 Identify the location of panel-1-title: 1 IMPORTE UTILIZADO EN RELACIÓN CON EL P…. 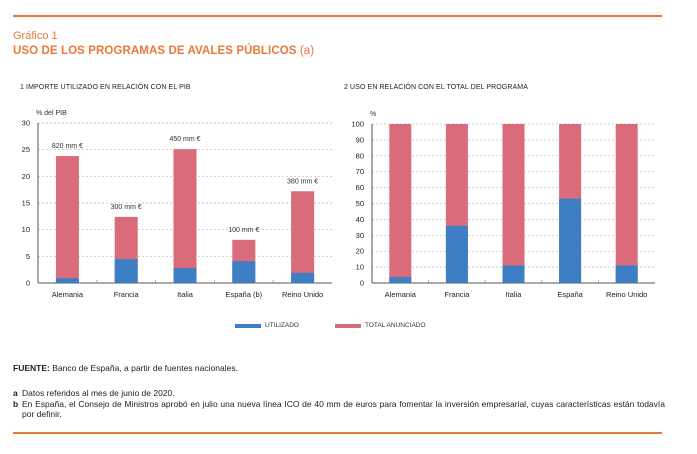
(105, 87).